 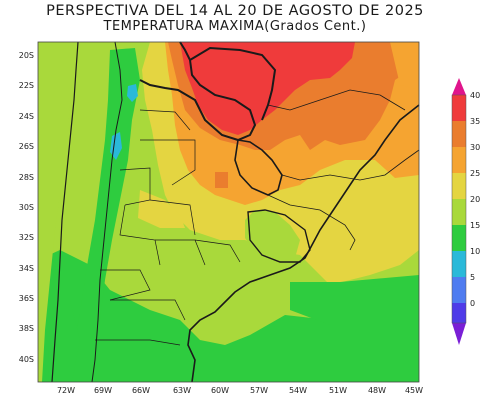 What do you see at coordinates (26, 55) in the screenshot?
I see `lat-label: 20S` at bounding box center [26, 55].